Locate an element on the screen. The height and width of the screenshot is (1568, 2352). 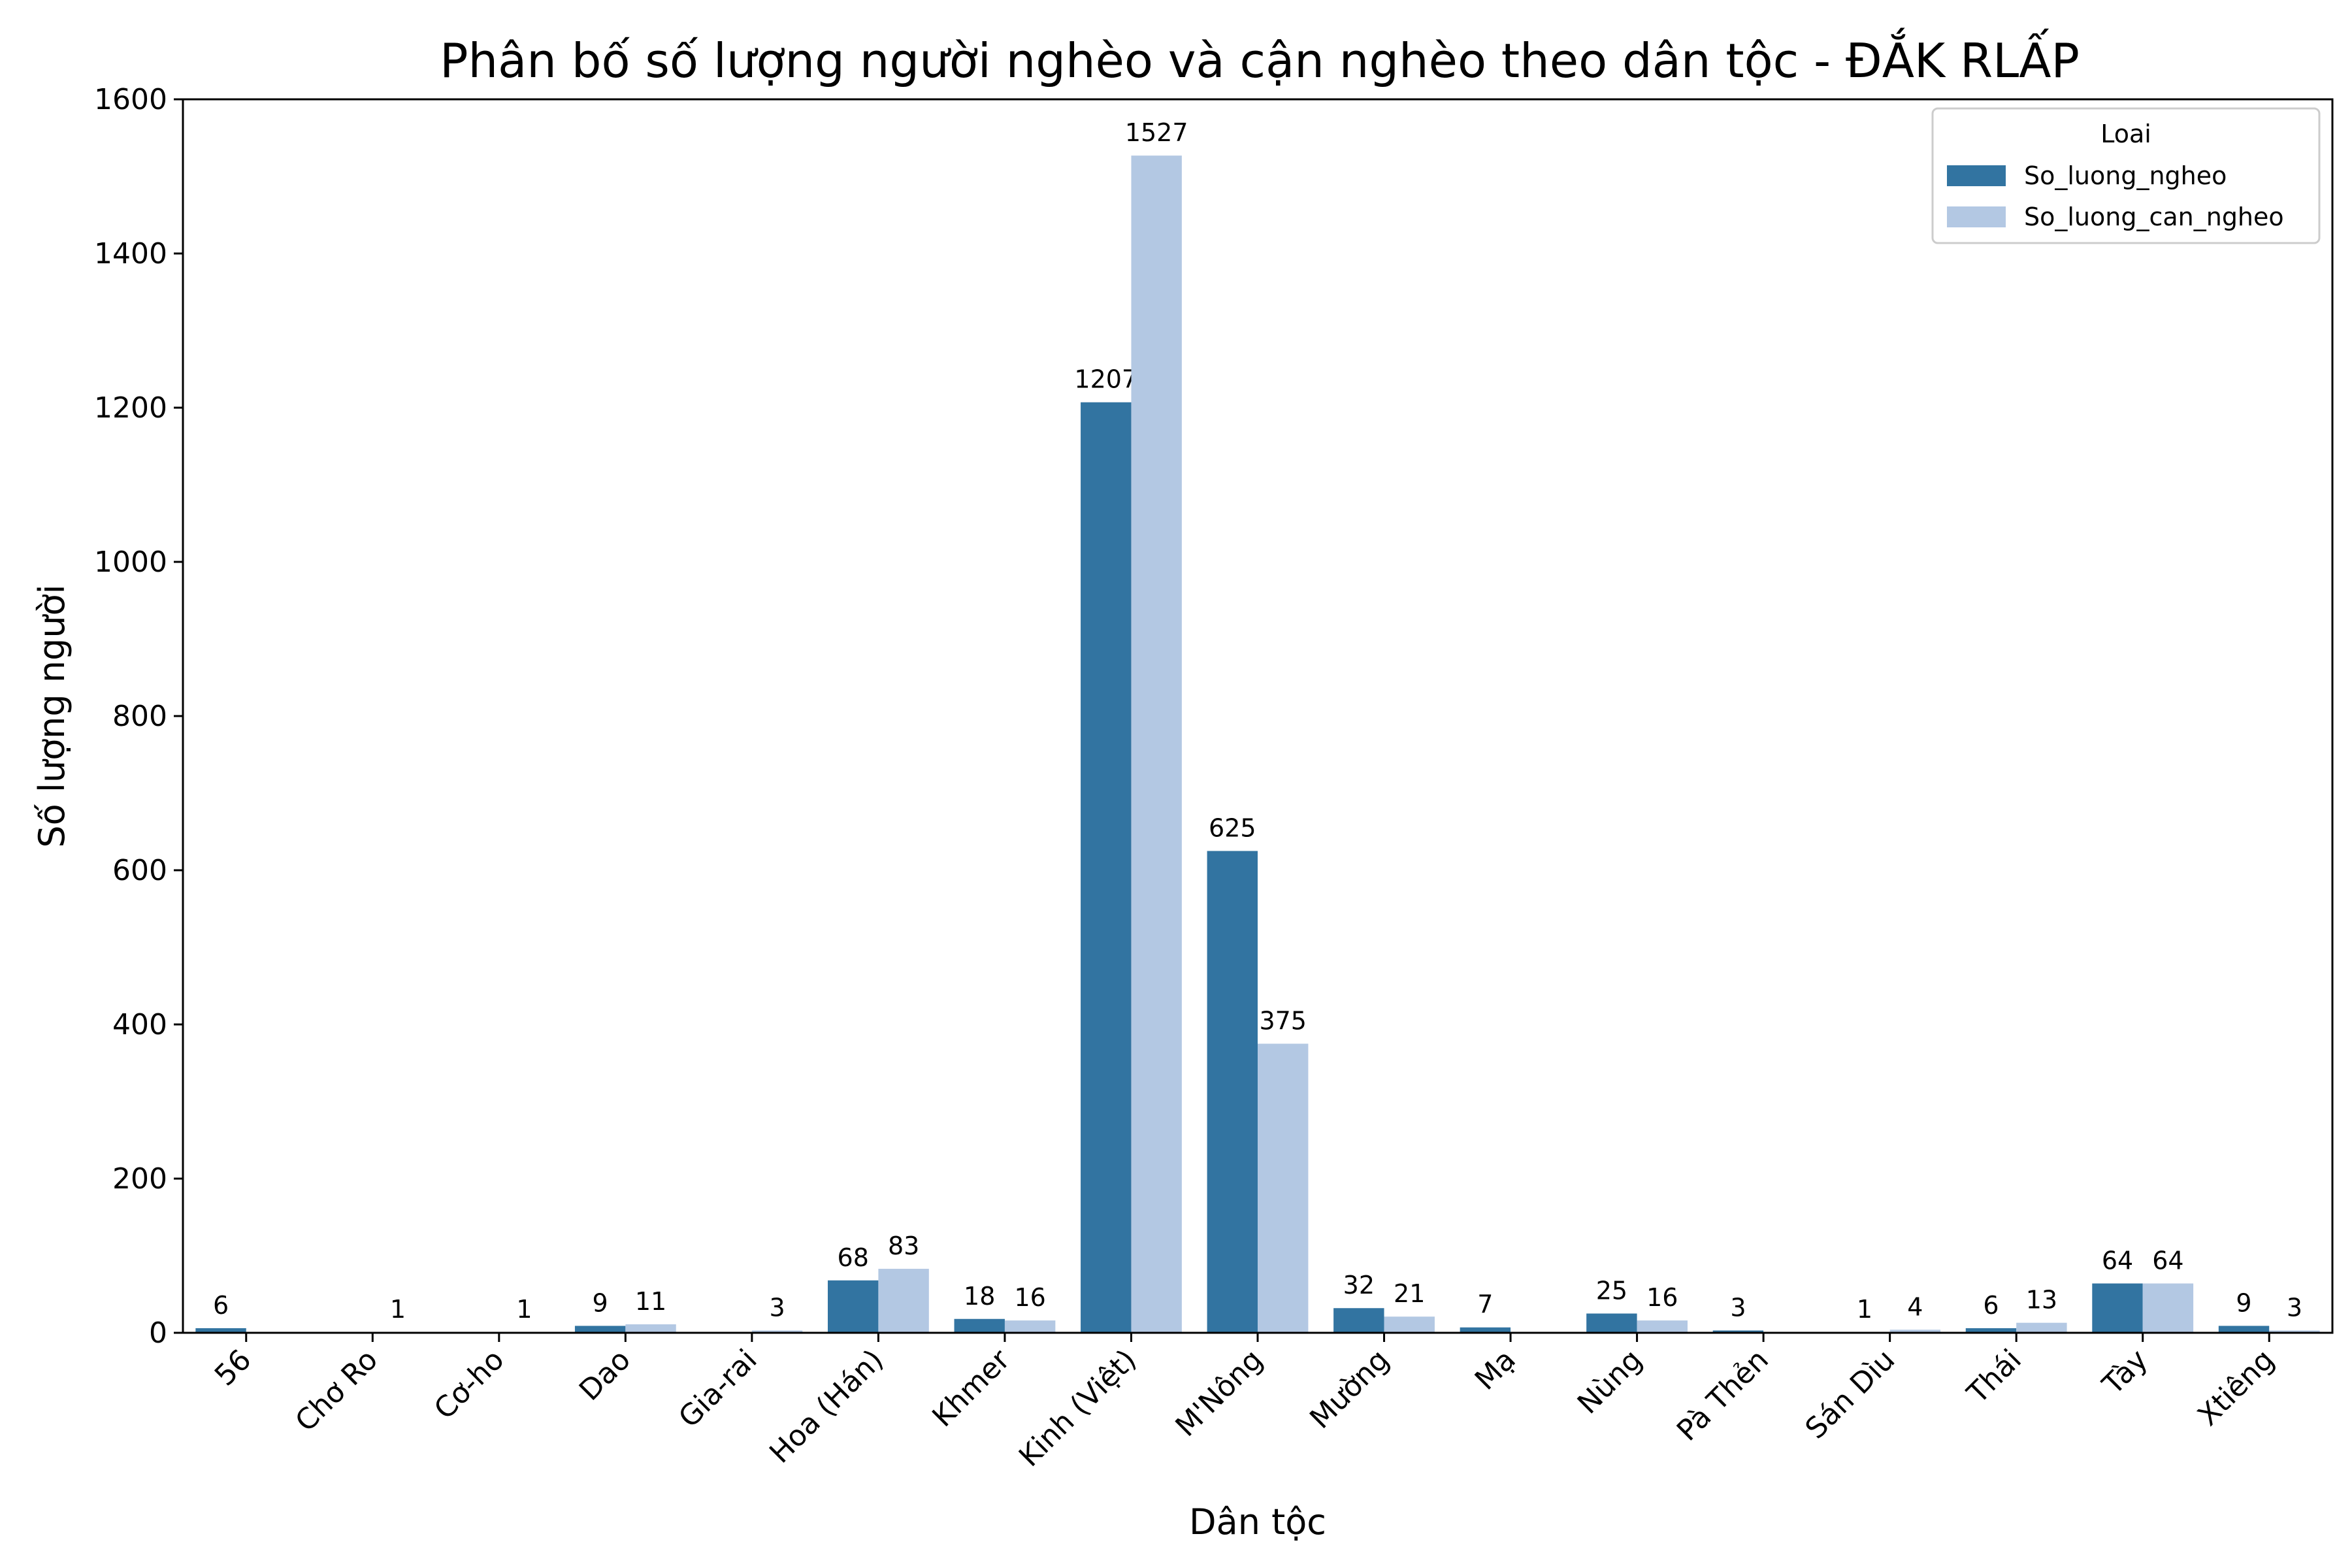
bar-so-luong-can-ngheo-muong is located at coordinates (1409, 1324).